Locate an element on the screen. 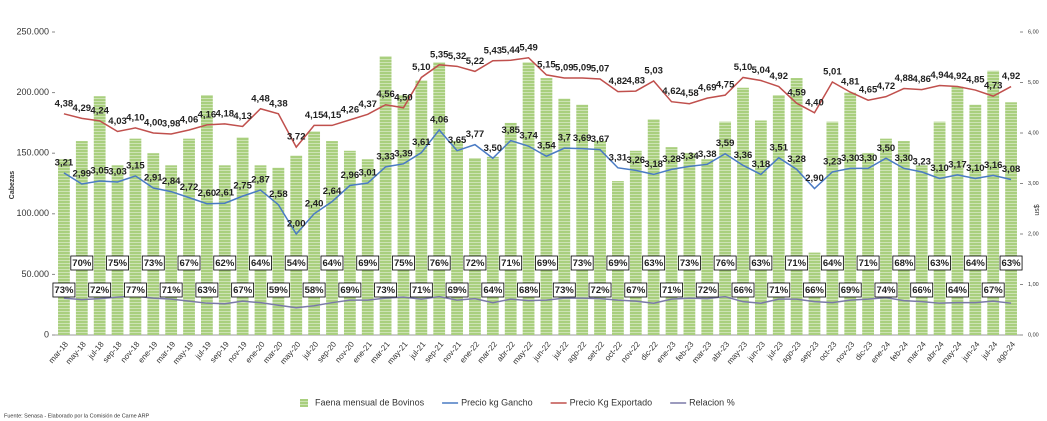  data-label: 75% is located at coordinates (118, 263).